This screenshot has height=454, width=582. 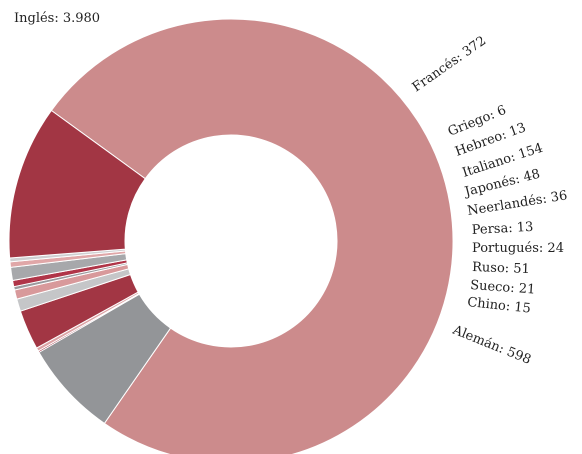 I want to click on slice-aleman, so click(x=77, y=184).